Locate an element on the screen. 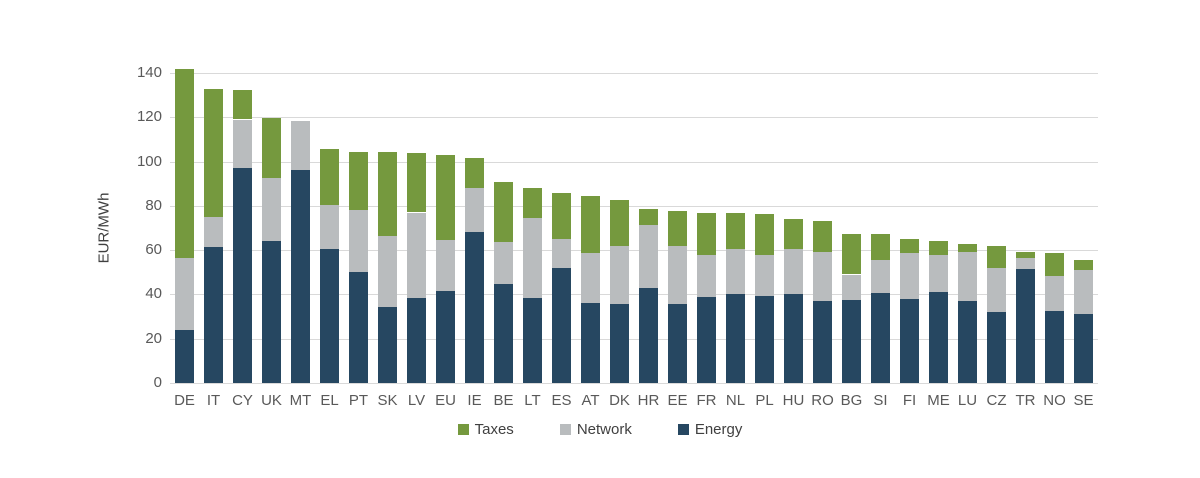 The width and height of the screenshot is (1200, 478). bar-segment-it-network is located at coordinates (213, 231).